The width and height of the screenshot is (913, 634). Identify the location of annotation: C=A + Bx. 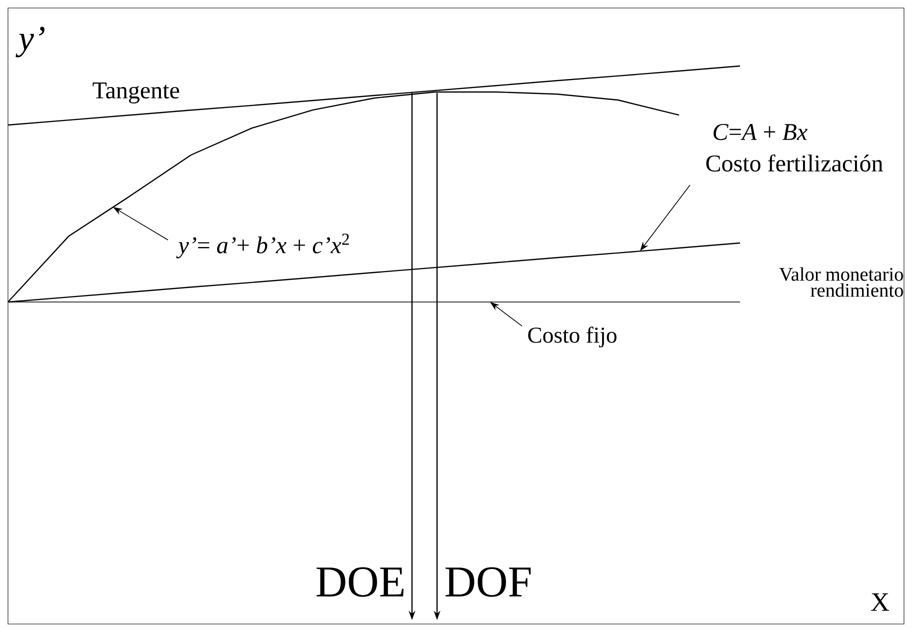
(761, 132).